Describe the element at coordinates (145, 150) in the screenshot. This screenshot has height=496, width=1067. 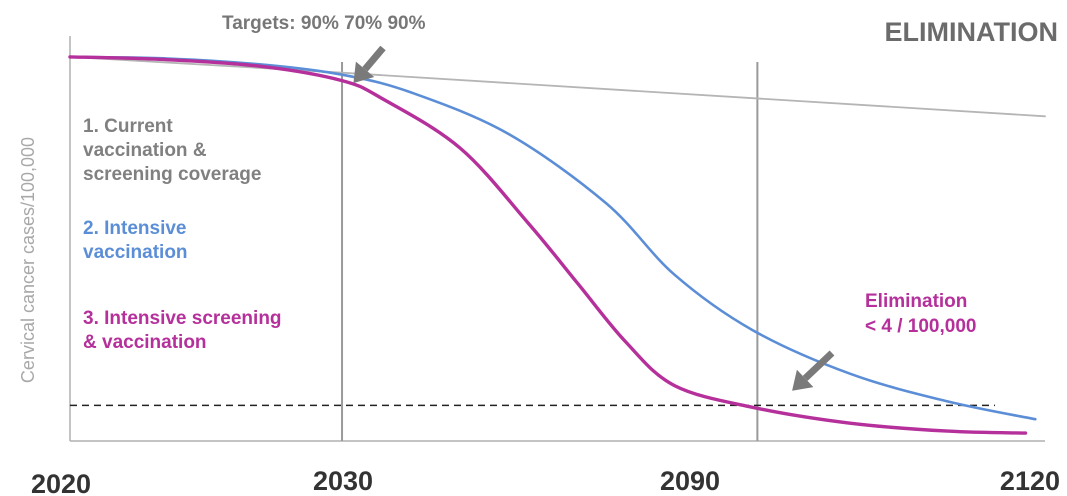
I see `series-1-label-line: vaccination &` at that location.